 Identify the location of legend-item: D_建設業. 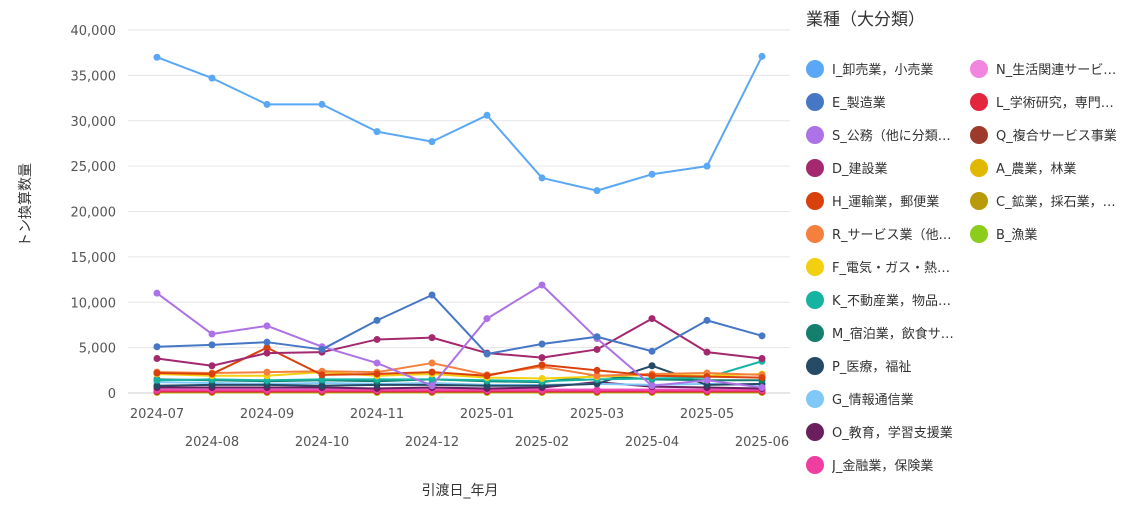
(888, 167).